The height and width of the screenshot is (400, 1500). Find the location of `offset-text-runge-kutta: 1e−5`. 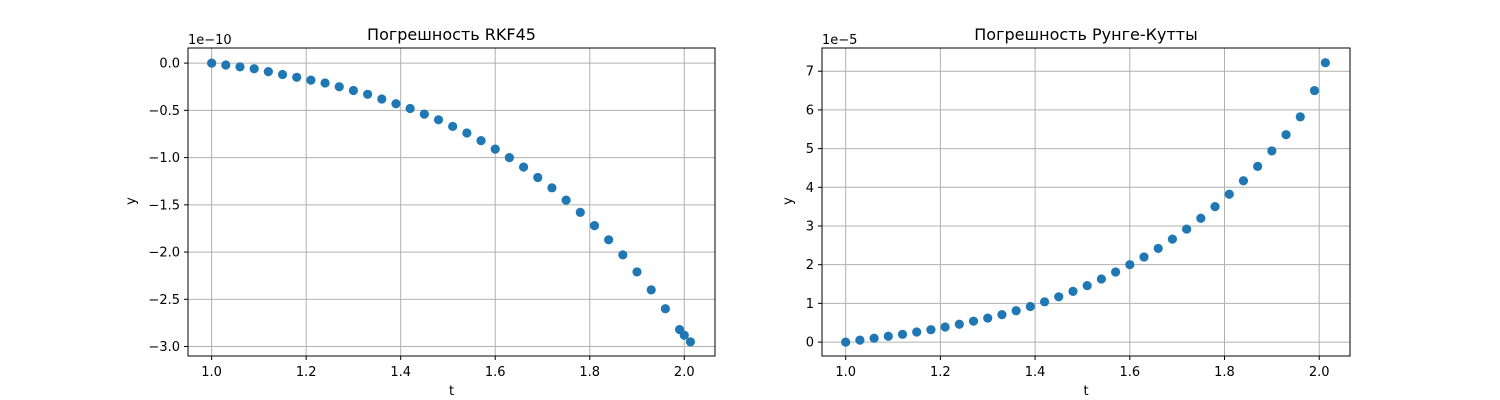

offset-text-runge-kutta: 1e−5 is located at coordinates (839, 40).